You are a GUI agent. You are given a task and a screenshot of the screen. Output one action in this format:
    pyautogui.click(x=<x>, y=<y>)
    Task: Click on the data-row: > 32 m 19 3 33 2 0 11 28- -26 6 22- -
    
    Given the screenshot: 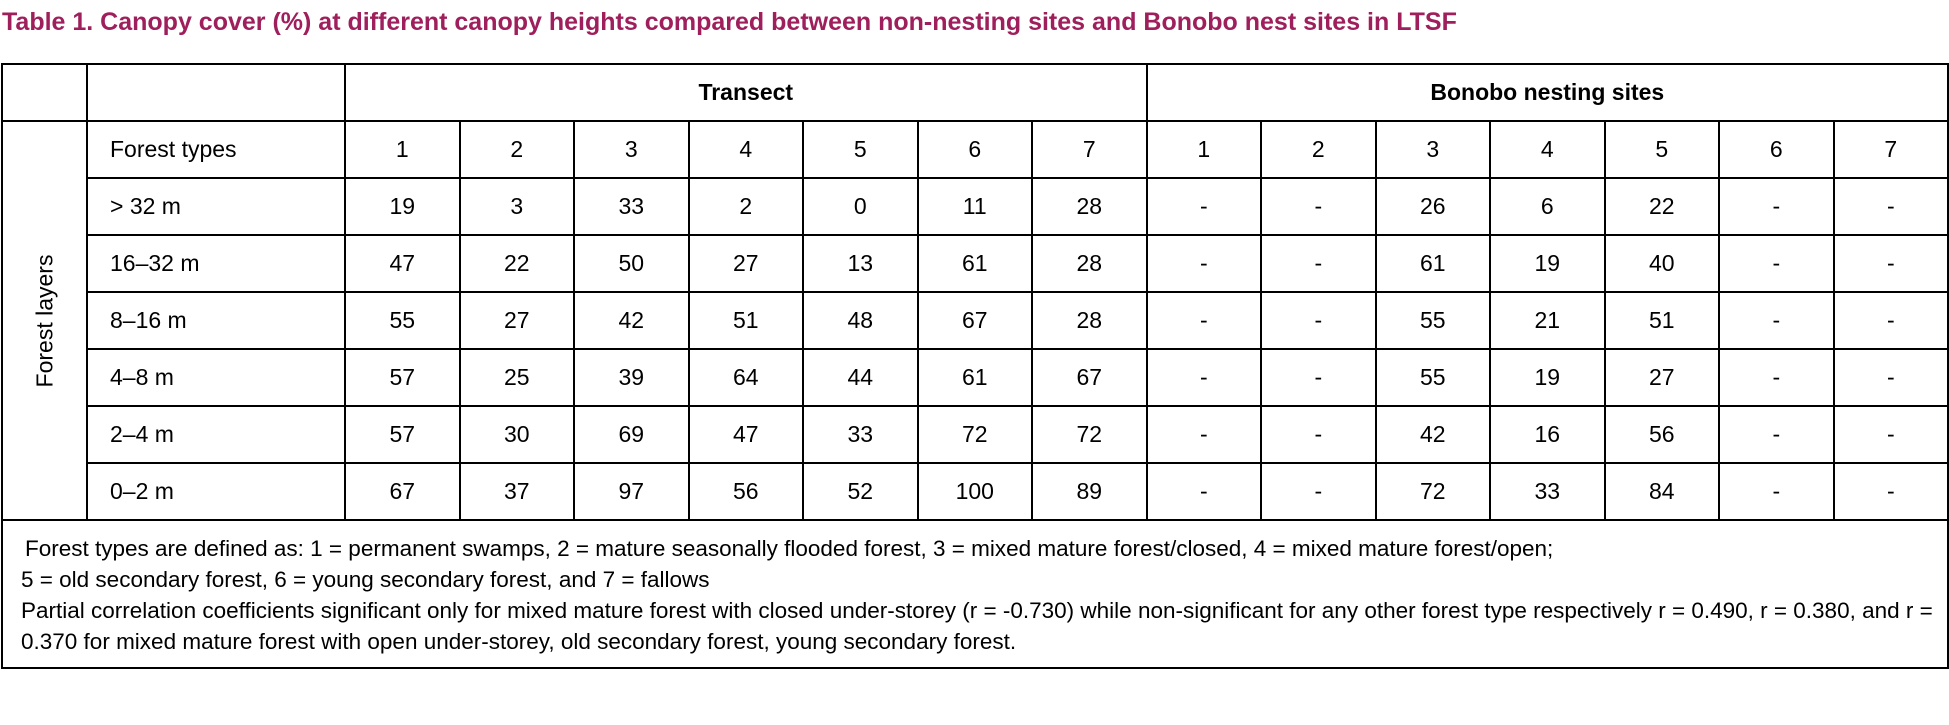 What is the action you would take?
    pyautogui.click(x=975, y=206)
    